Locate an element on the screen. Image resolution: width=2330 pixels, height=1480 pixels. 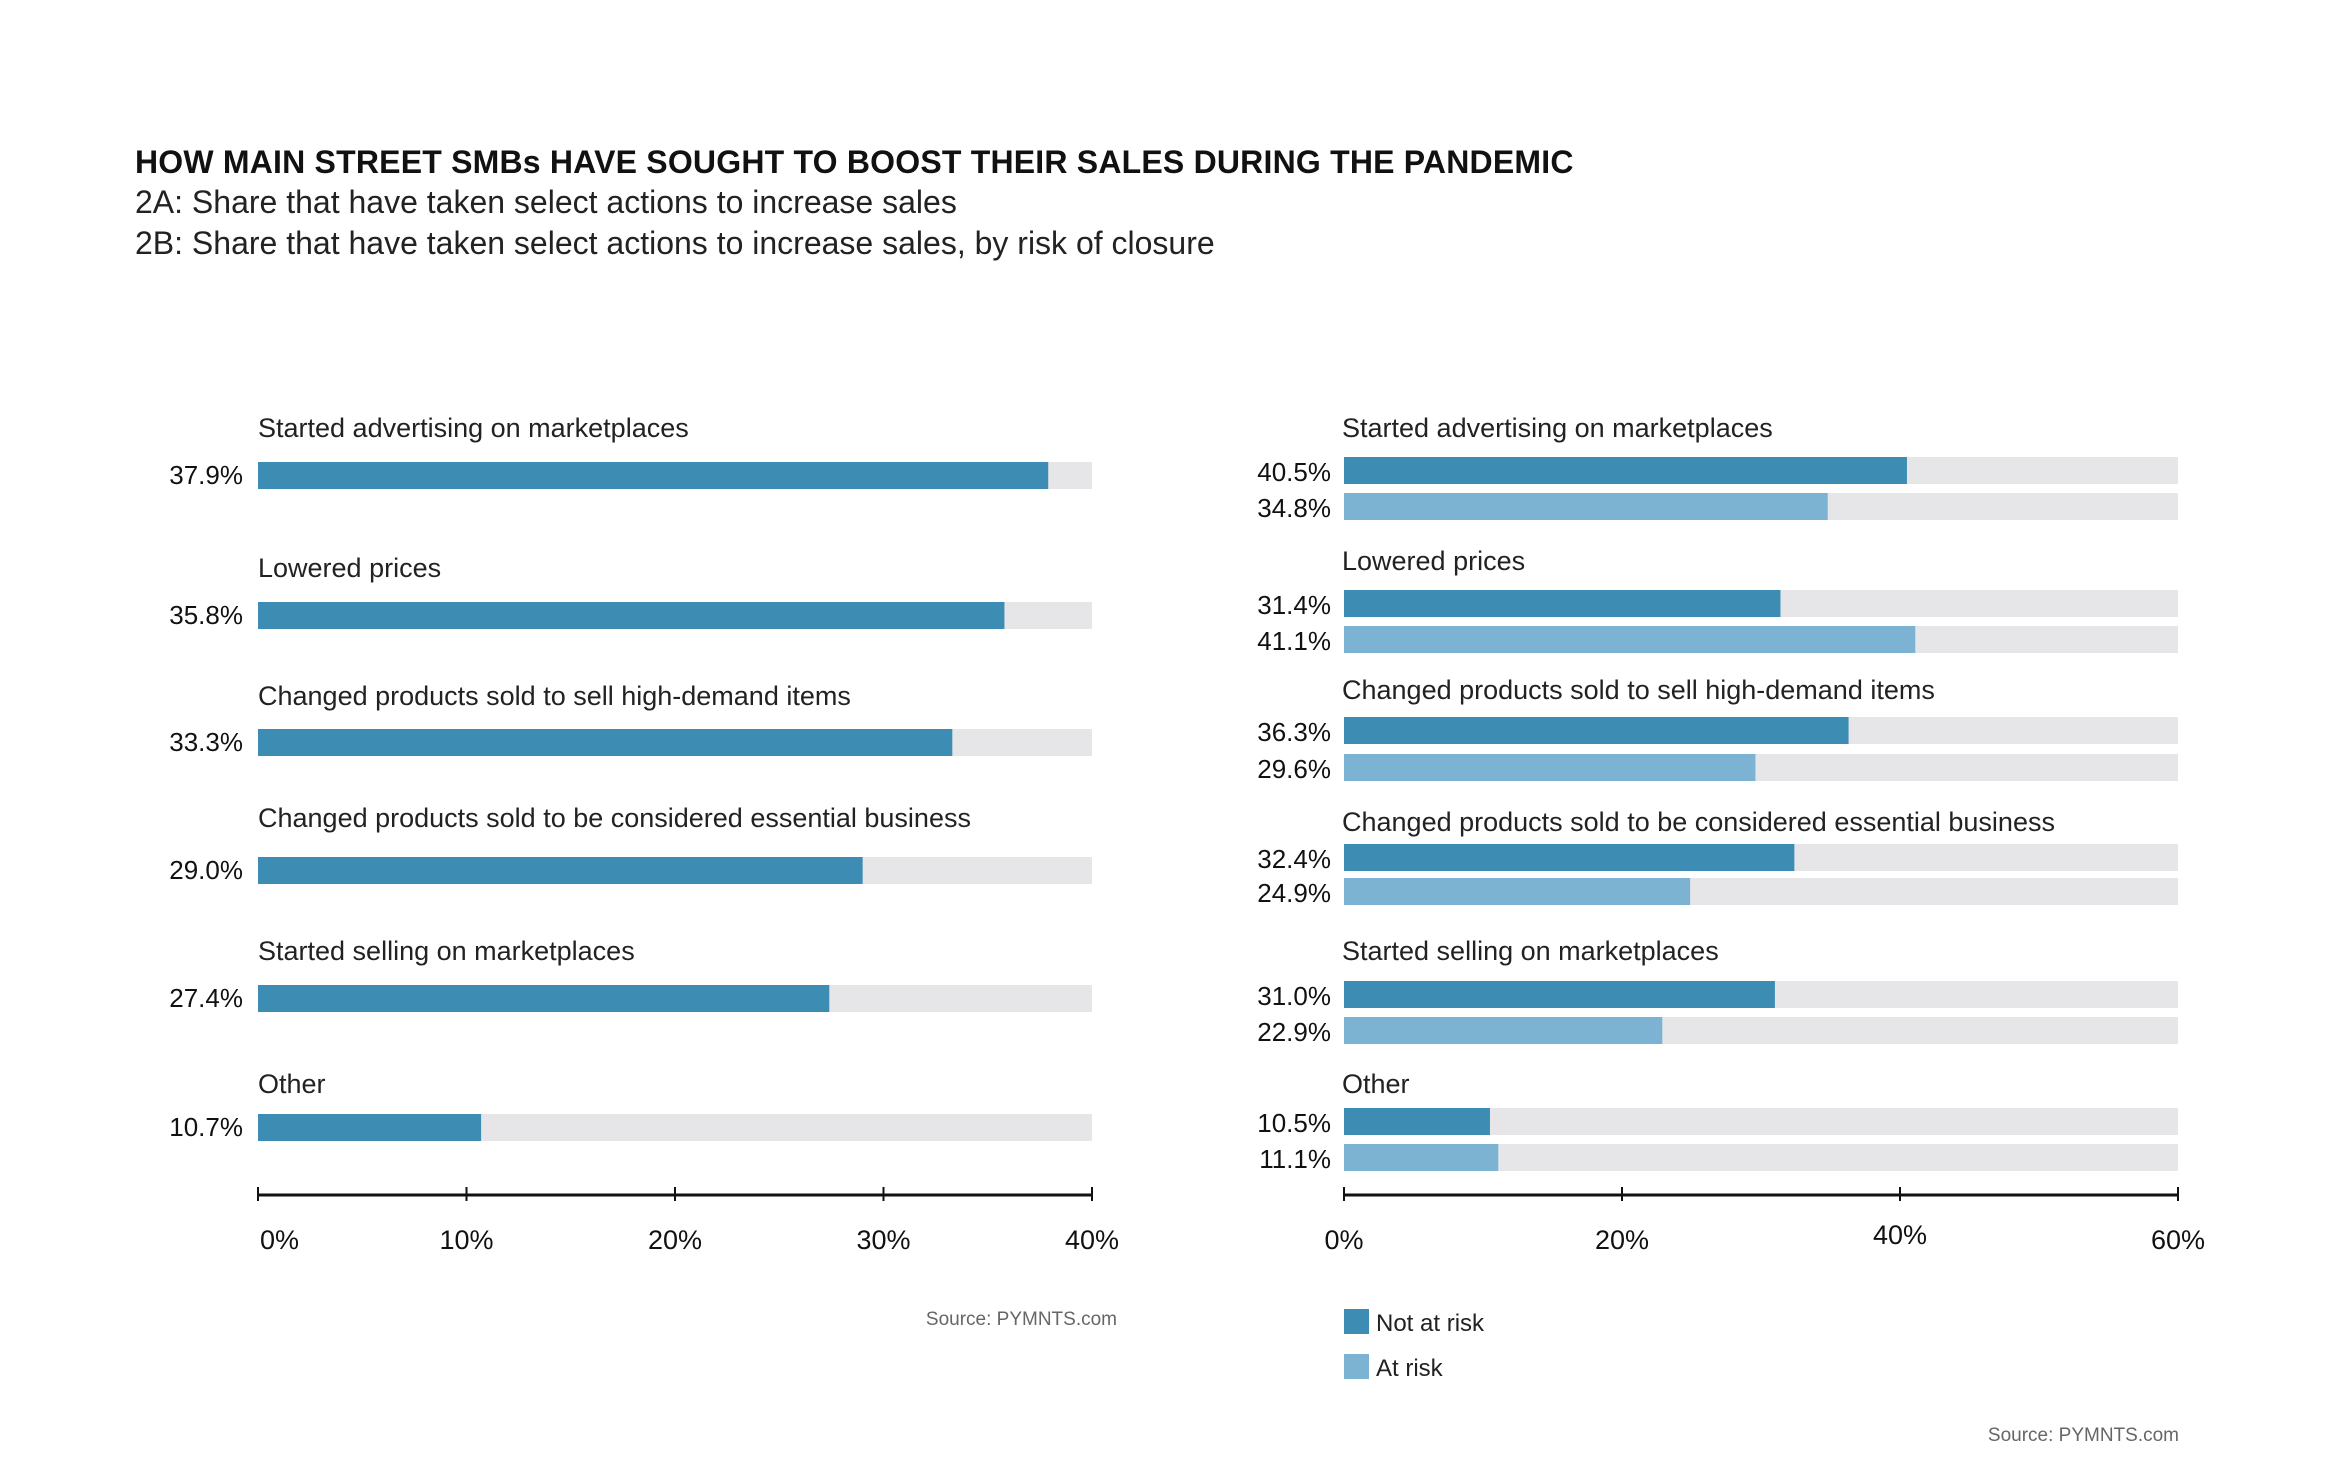
x-tick-label: 10% is located at coordinates (466, 1240).